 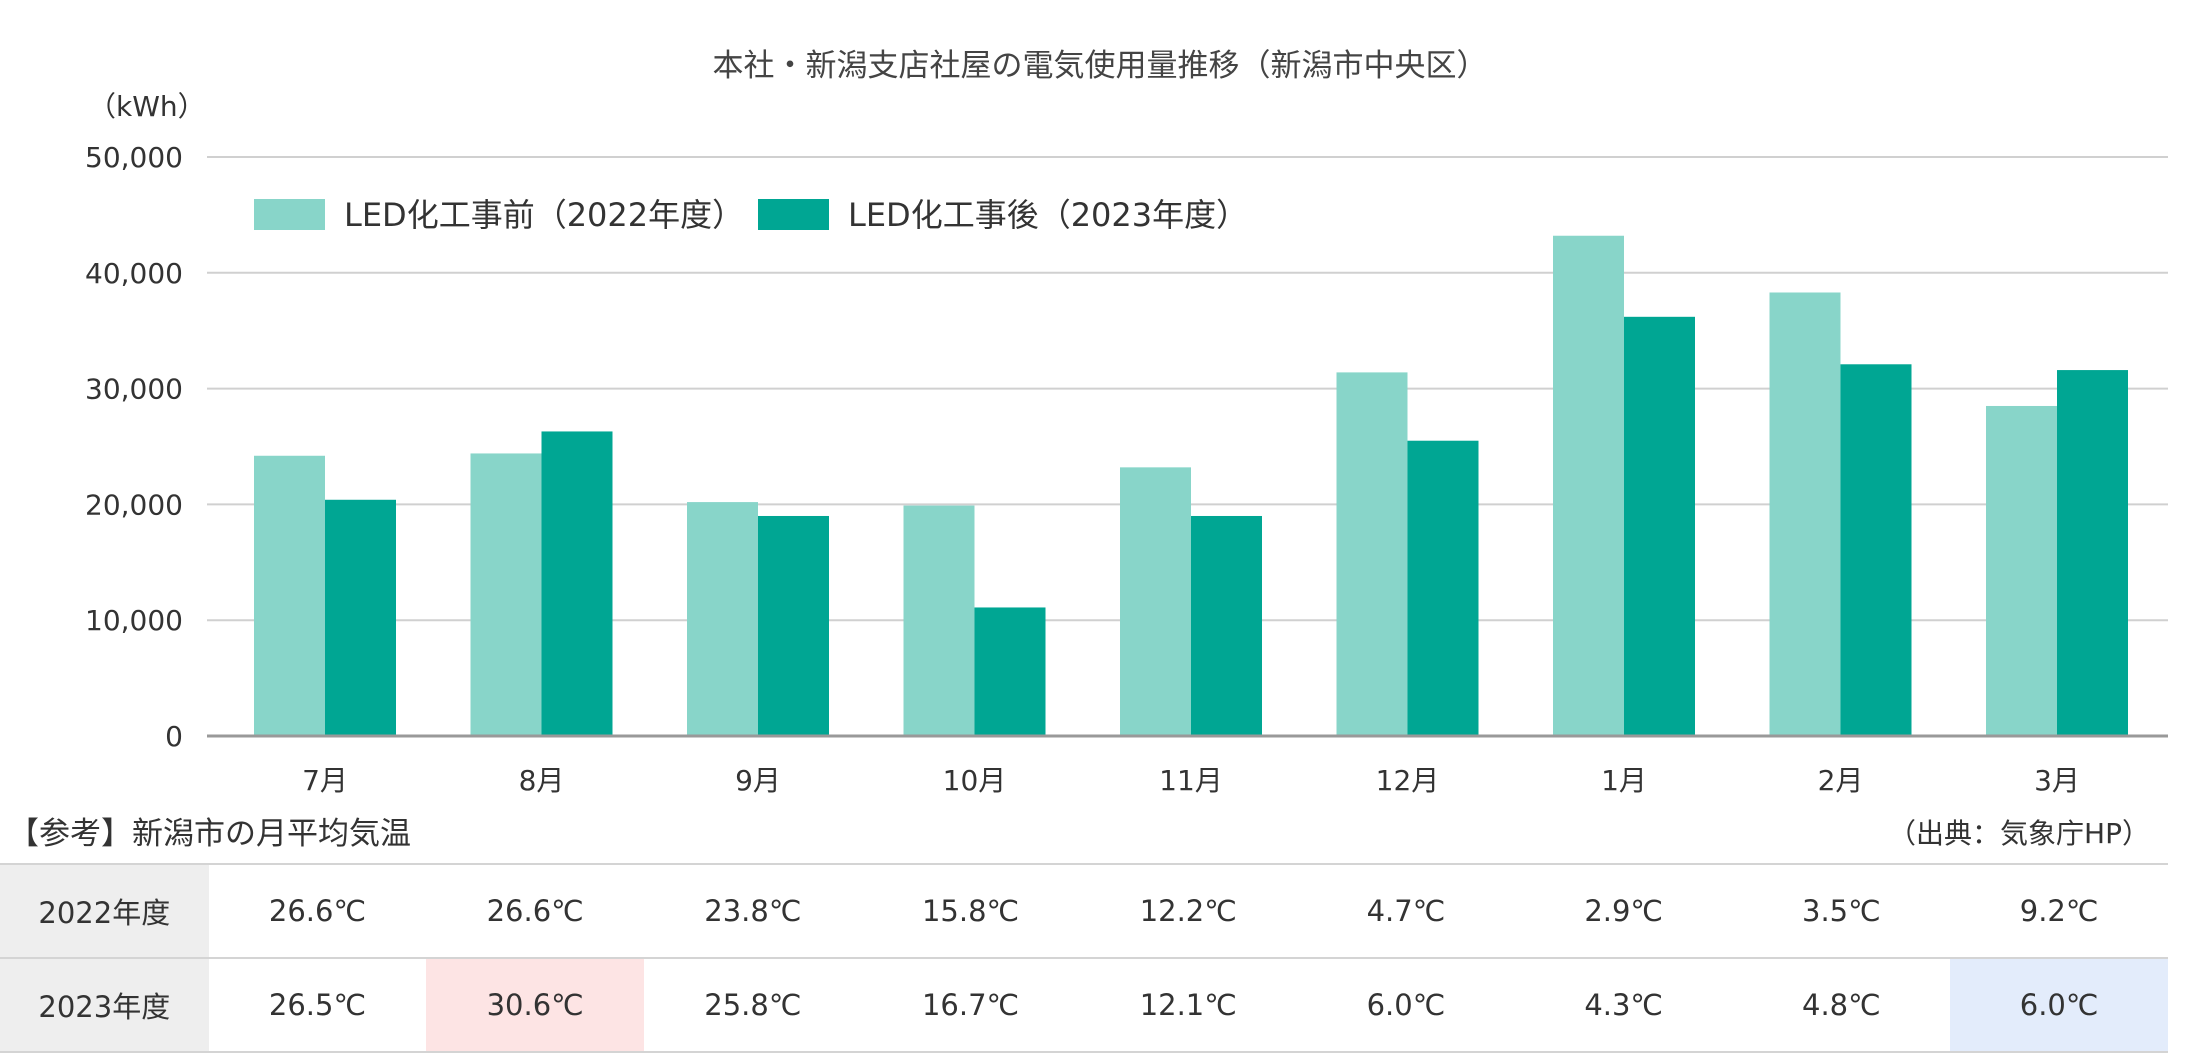 What do you see at coordinates (535, 1005) in the screenshot?
I see `table-cell-highlight-hot: 30.6℃` at bounding box center [535, 1005].